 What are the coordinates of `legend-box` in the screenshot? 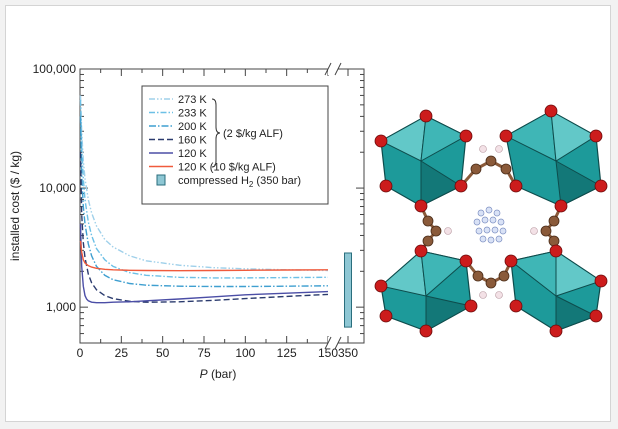 It's located at (235, 145).